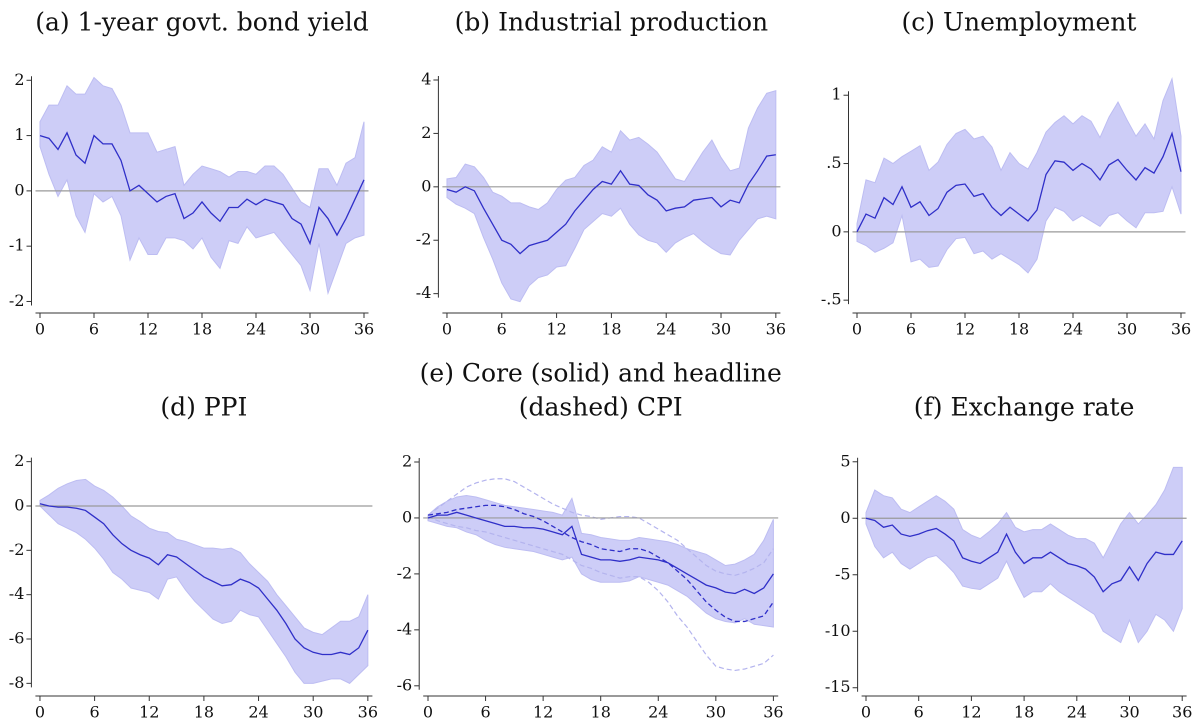 This screenshot has height=719, width=1196. I want to click on panel: (f) Exchange rate -15 -10 -5 0 5 0 6 12 18 24 30 36, so click(1009, 556).